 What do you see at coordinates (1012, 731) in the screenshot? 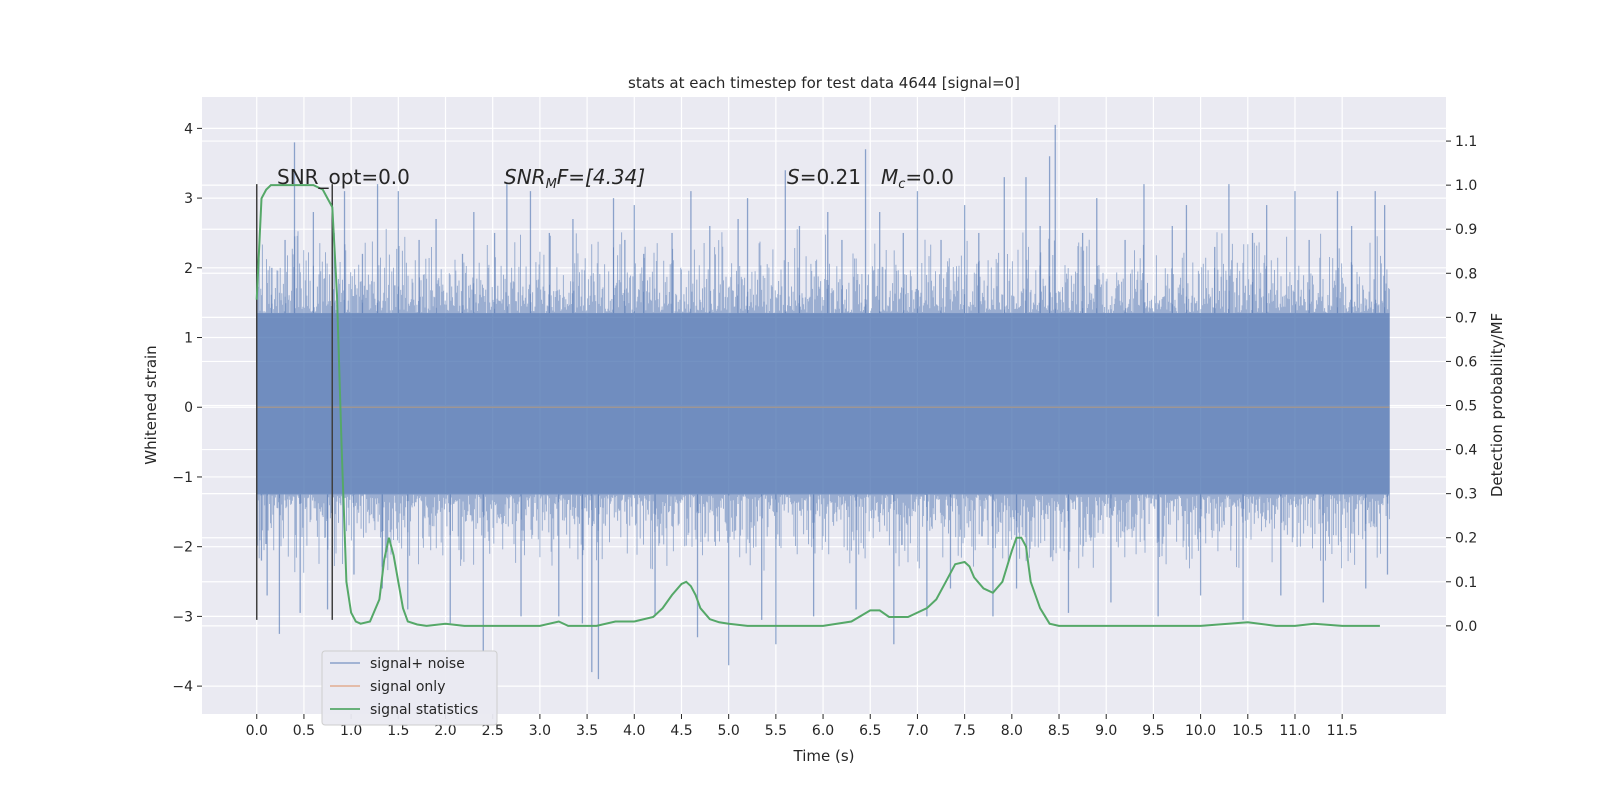
I see `x-tick-label: 8.0` at bounding box center [1012, 731].